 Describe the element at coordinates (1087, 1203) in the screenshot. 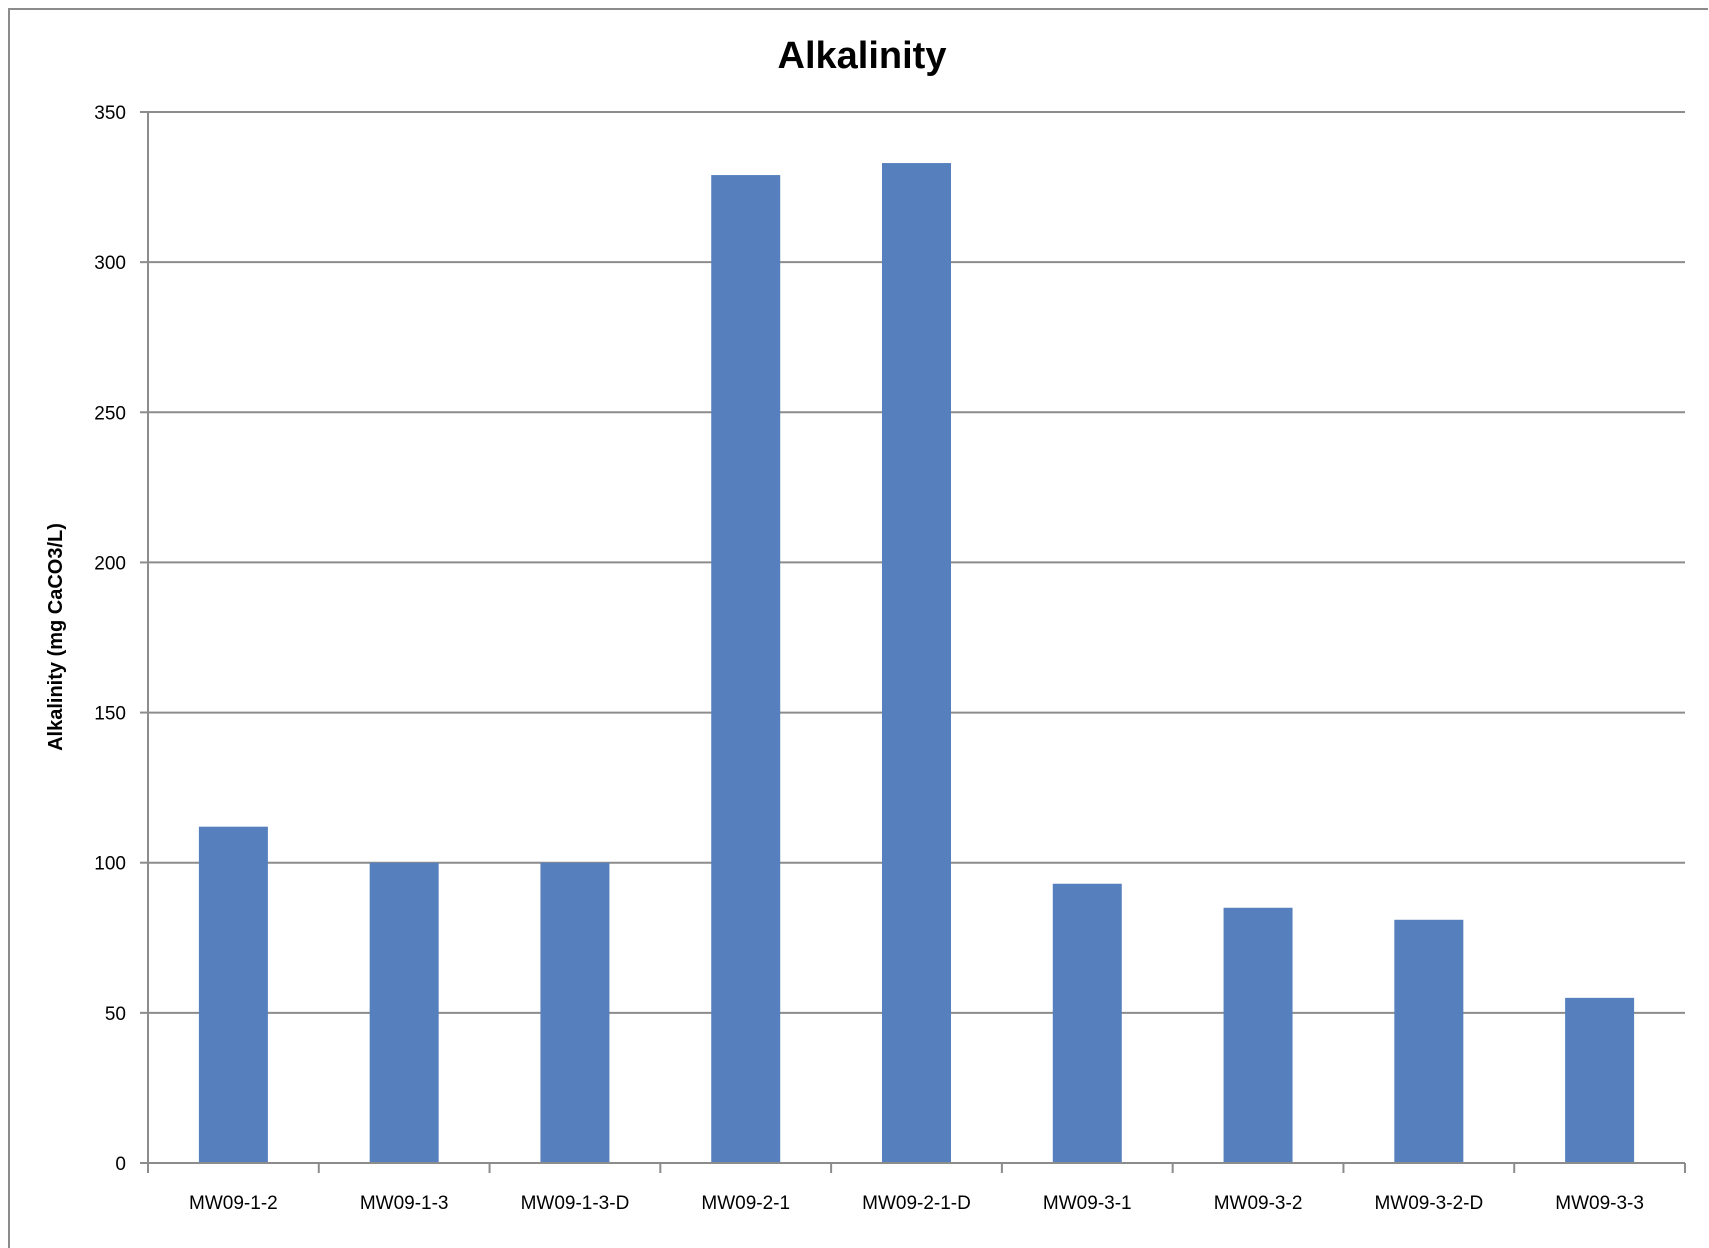

I see `x-tick-label: MW09-3-1` at that location.